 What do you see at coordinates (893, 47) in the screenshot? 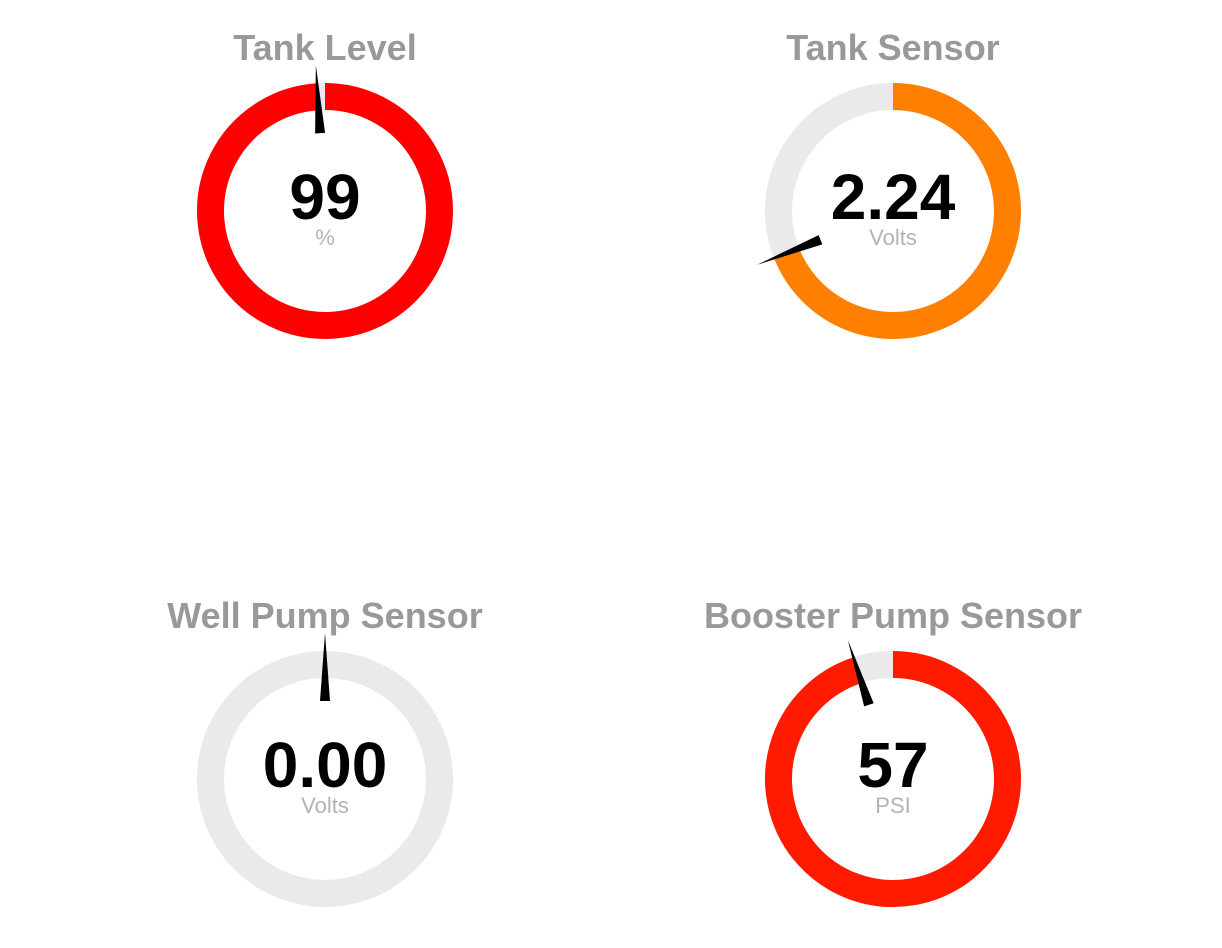
I see `gauge-title: Tank Sensor` at bounding box center [893, 47].